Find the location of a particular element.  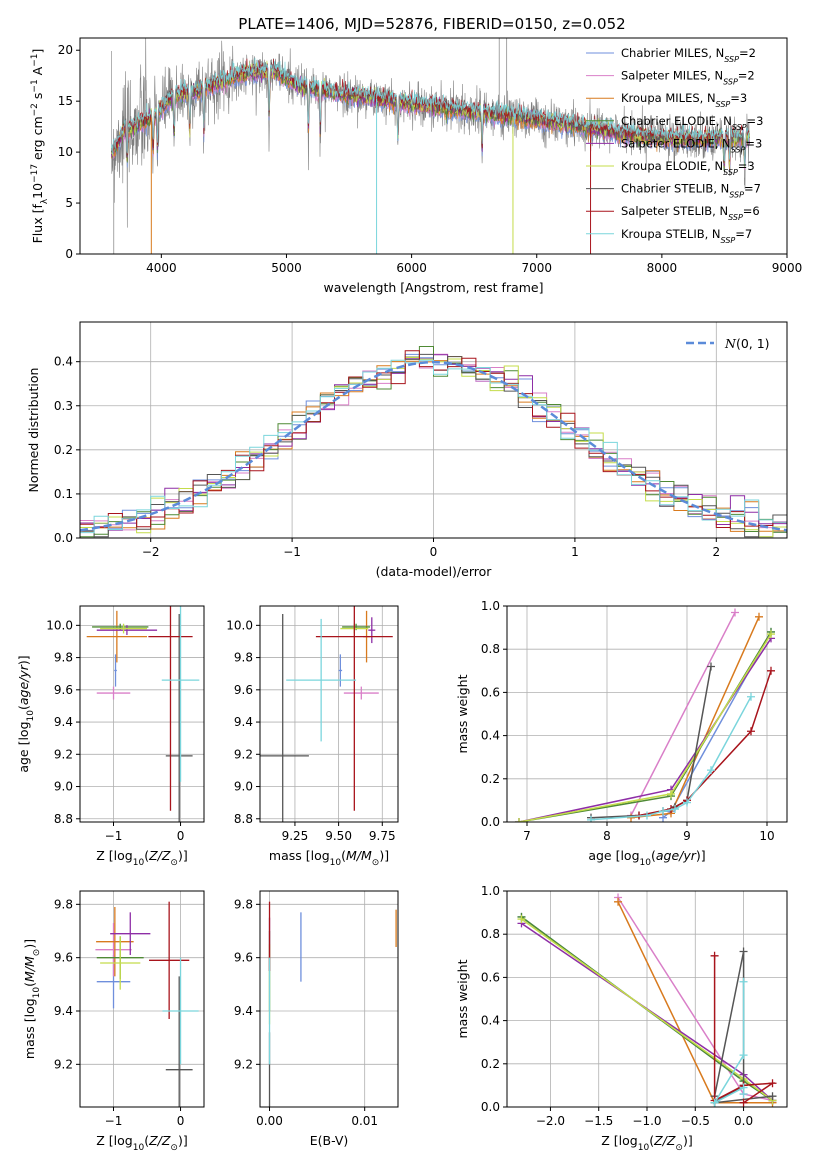

x-tick-label: 7 is located at coordinates (527, 836).